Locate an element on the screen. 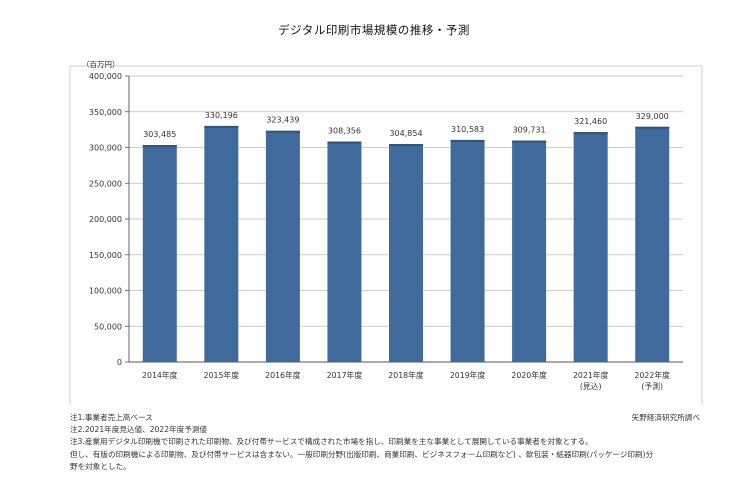 The height and width of the screenshot is (502, 748). x-tick-label: 2014年度 is located at coordinates (160, 375).